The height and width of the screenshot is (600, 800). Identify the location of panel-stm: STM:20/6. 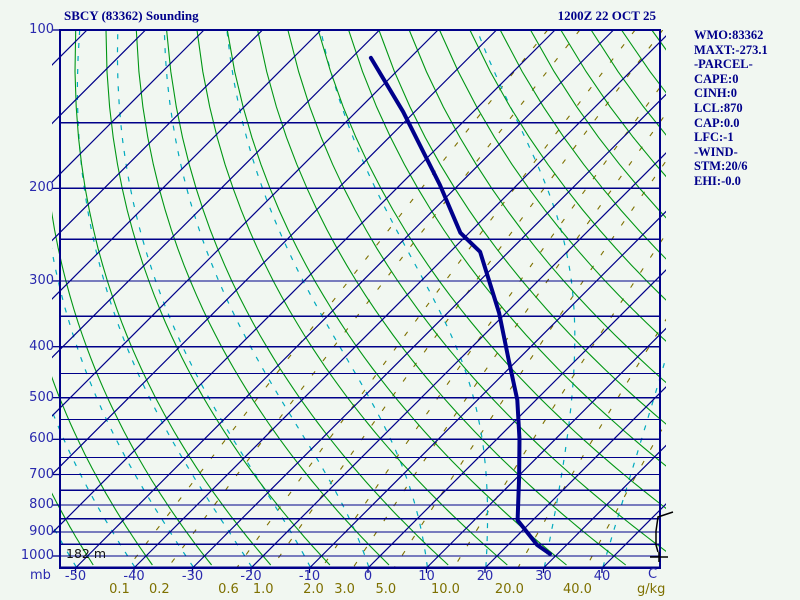
(721, 166).